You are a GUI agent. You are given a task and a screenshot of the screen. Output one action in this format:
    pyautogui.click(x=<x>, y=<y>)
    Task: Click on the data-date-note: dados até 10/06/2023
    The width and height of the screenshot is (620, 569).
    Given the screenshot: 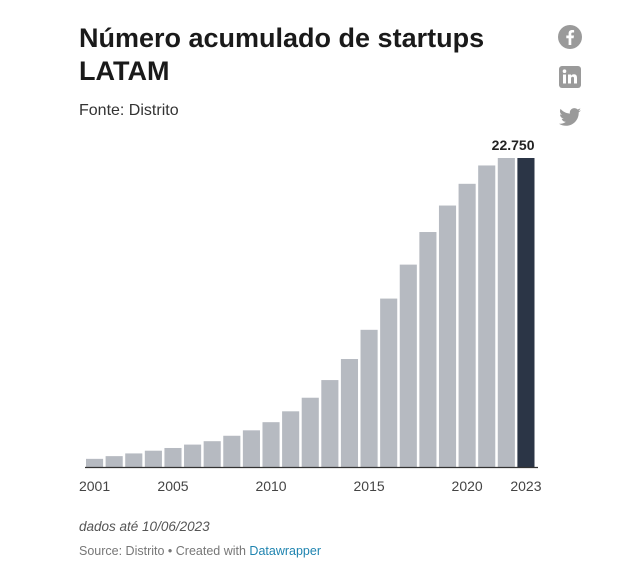 What is the action you would take?
    pyautogui.click(x=144, y=526)
    